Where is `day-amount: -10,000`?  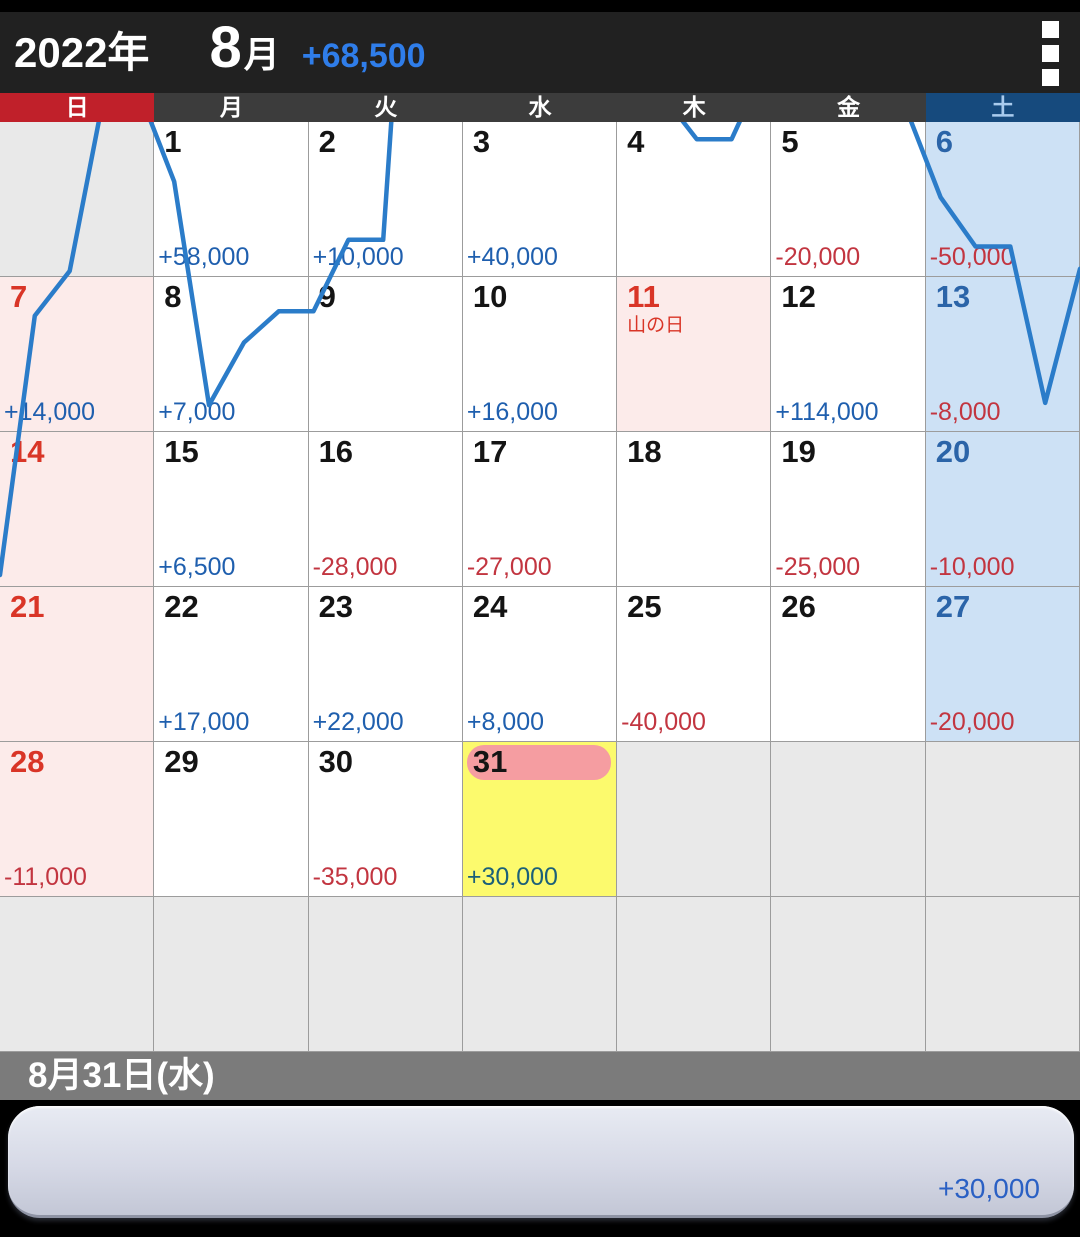
day-amount: -10,000 is located at coordinates (972, 567).